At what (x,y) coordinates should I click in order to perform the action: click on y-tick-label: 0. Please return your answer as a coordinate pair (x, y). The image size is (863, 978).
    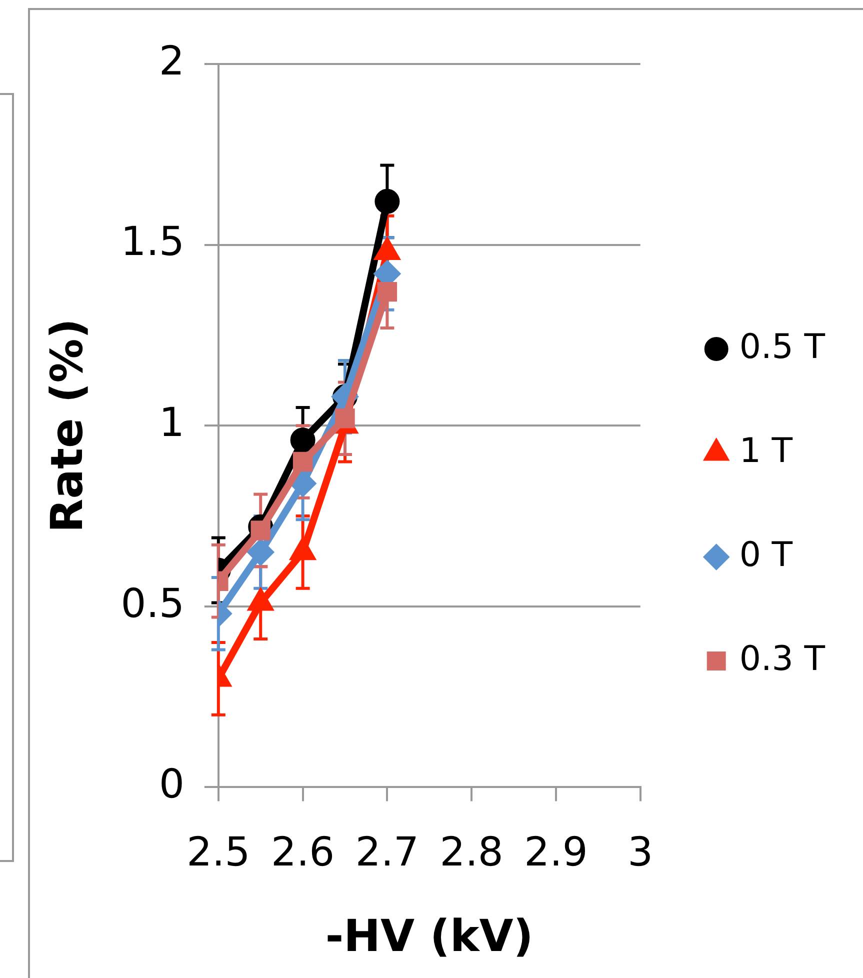
    Looking at the image, I should click on (171, 785).